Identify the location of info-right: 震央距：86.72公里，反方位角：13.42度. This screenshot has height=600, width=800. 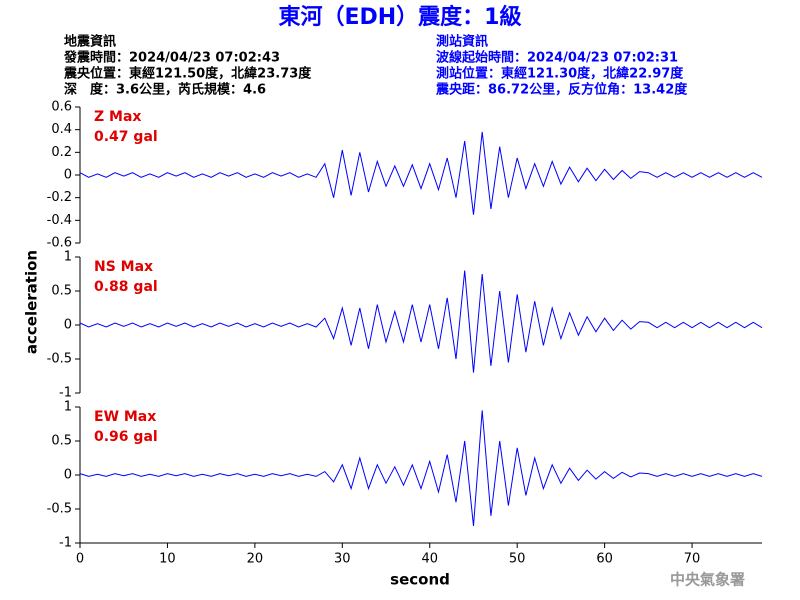
(561, 90).